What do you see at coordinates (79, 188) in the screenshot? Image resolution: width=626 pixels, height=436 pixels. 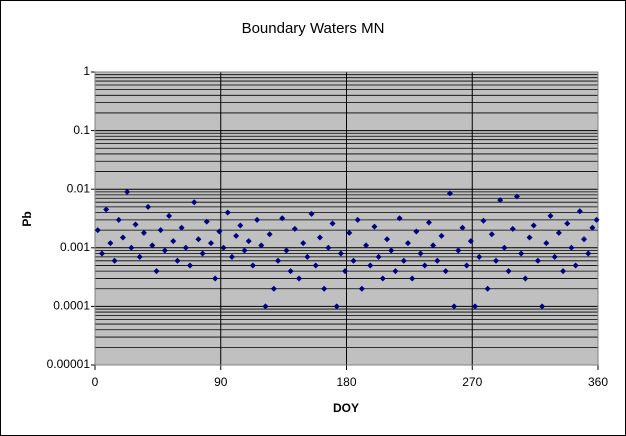 I see `y-tick-label: 0.01` at bounding box center [79, 188].